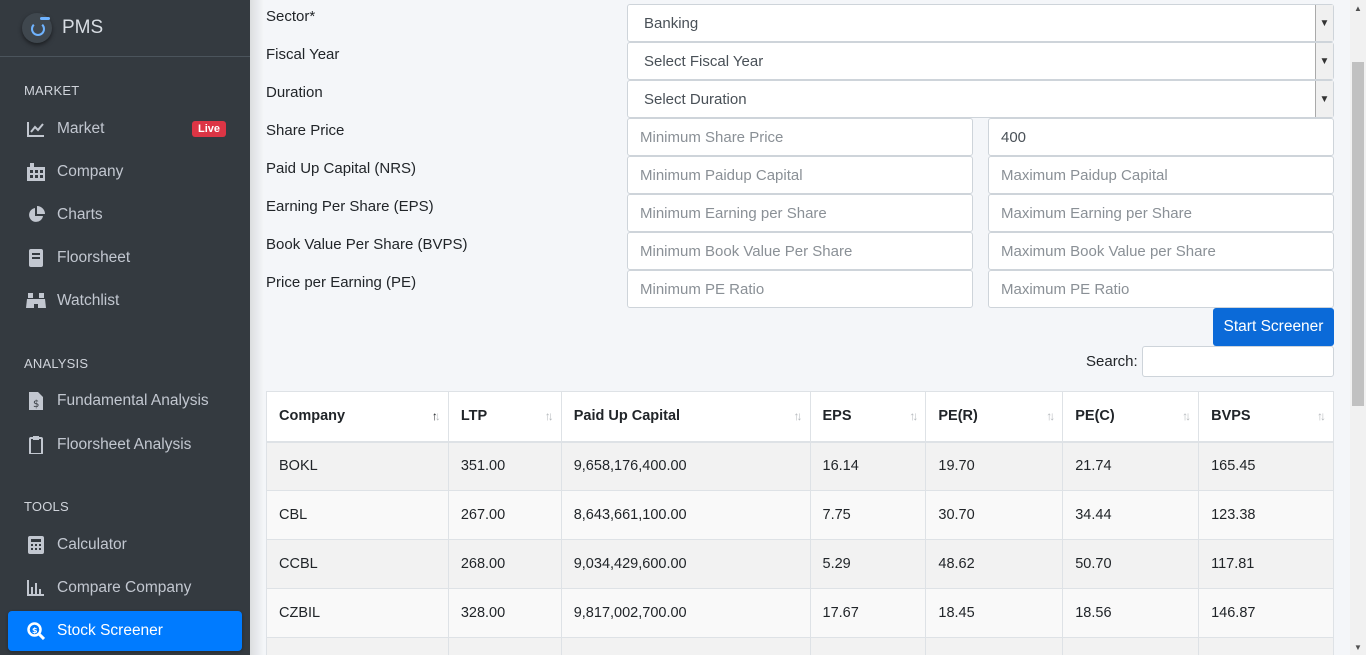  I want to click on pe-label: Price per Earning (PE), so click(341, 282).